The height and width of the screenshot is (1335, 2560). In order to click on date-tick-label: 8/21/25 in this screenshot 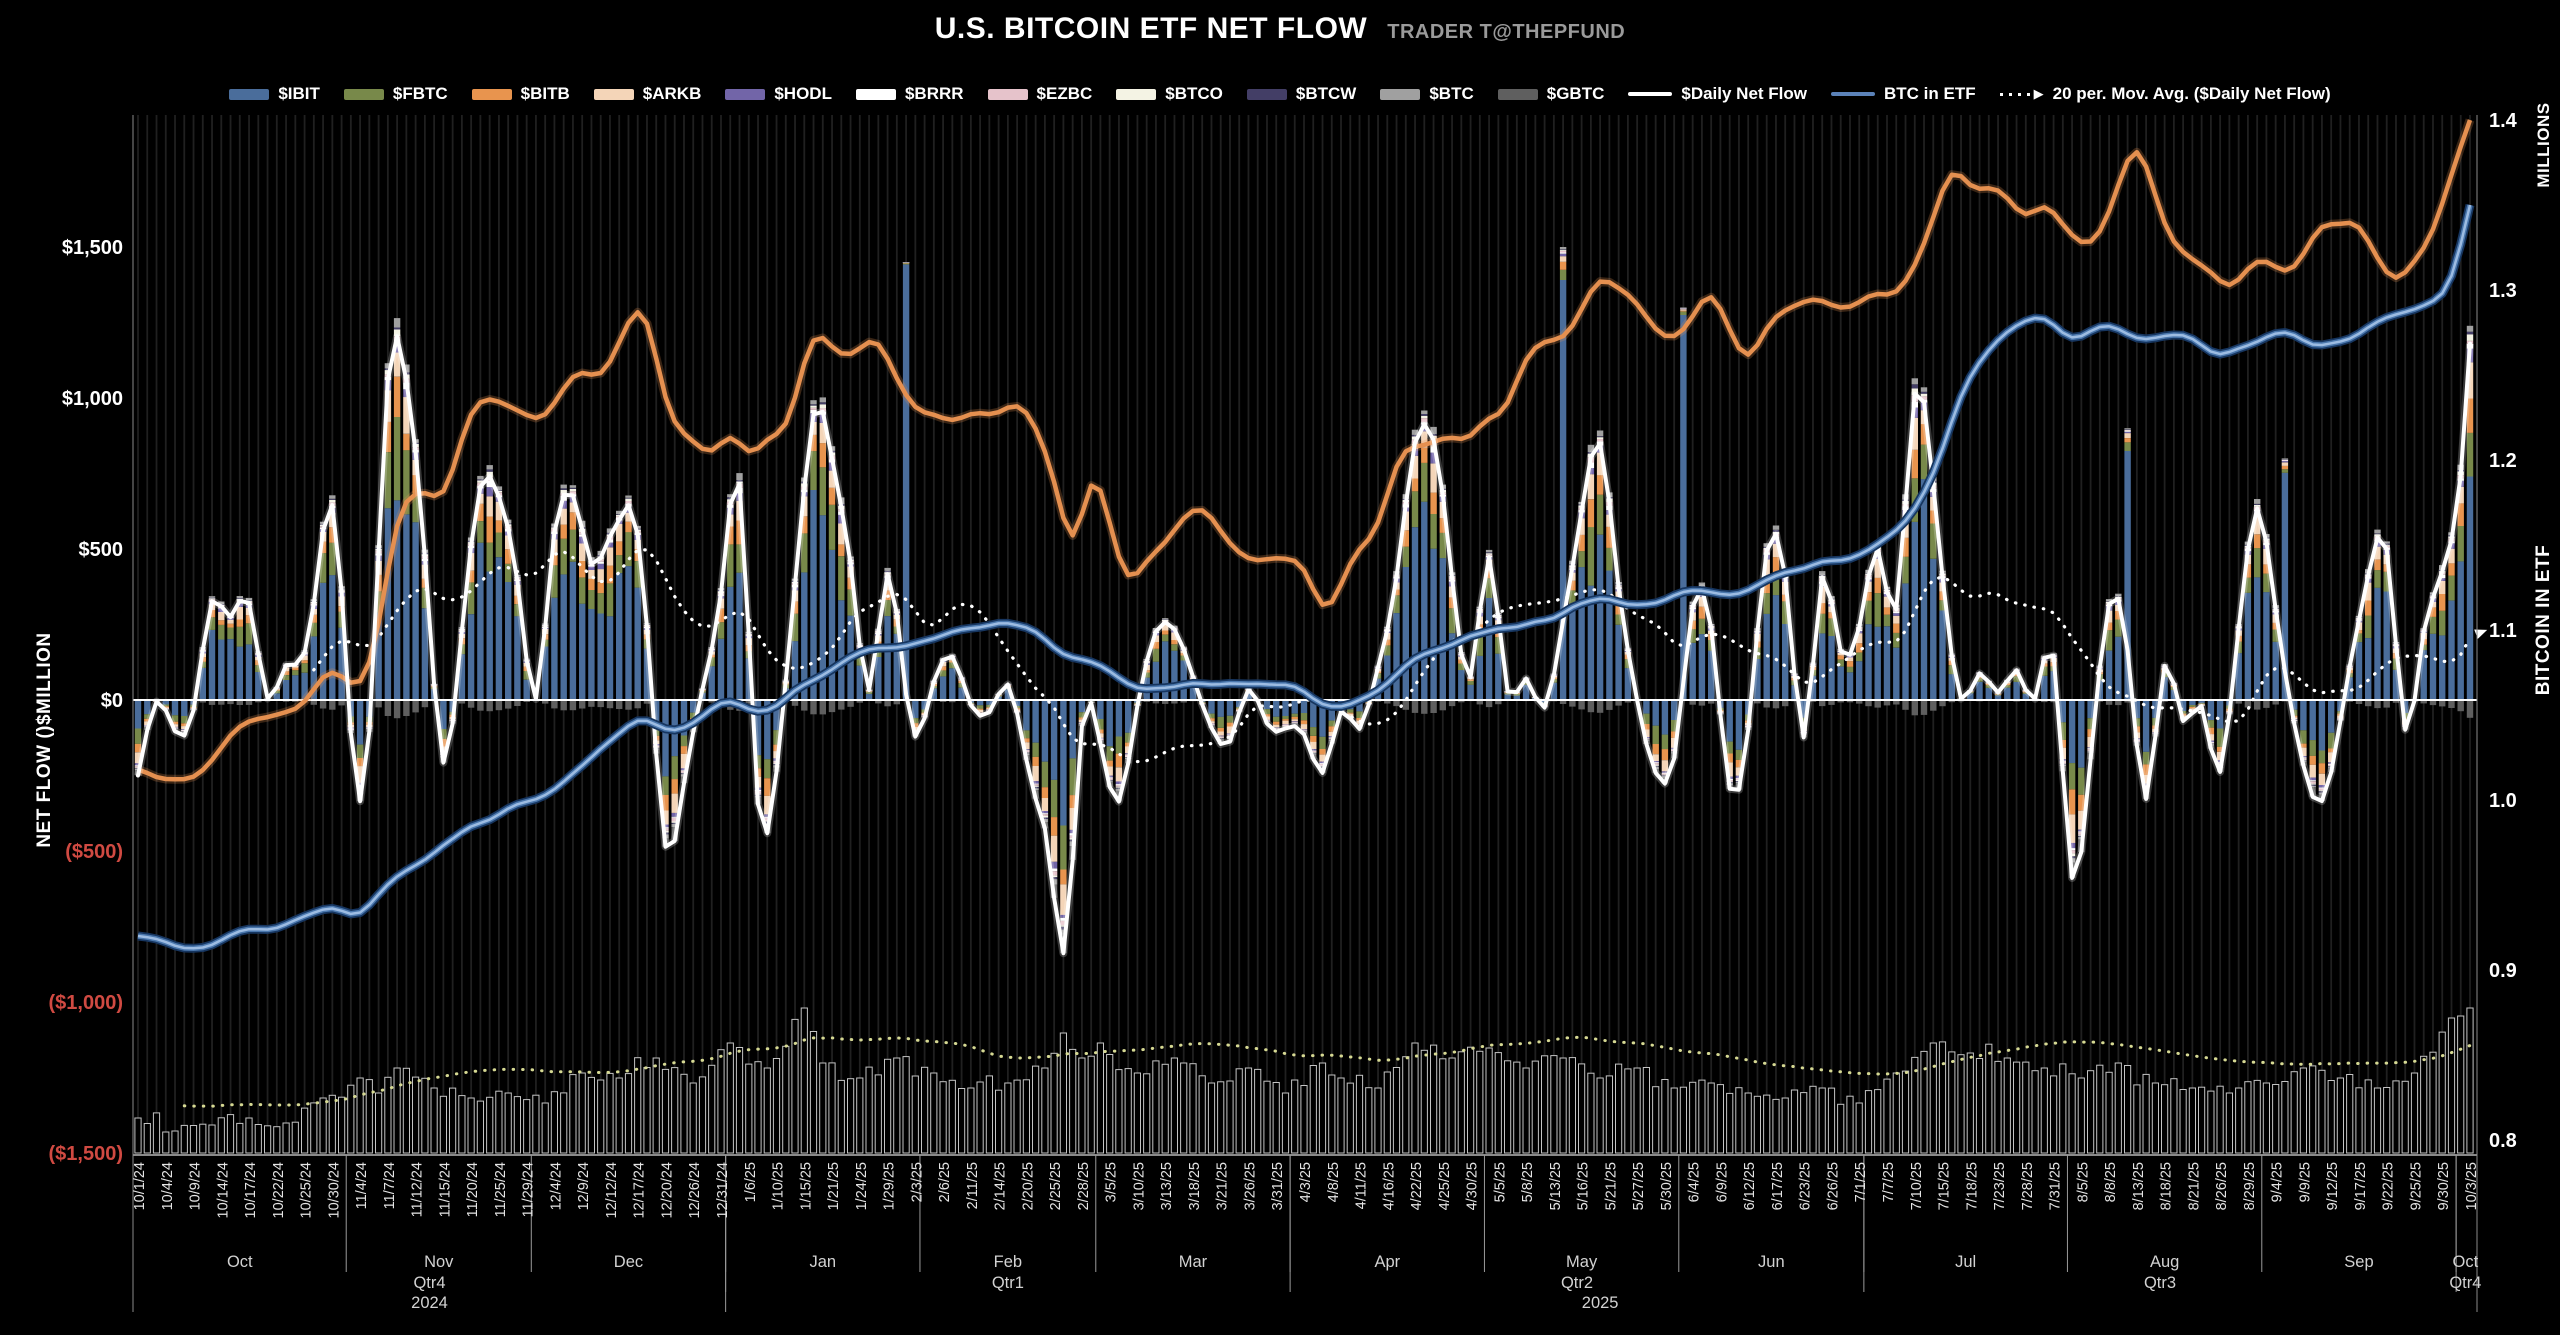, I will do `click(2194, 1186)`.